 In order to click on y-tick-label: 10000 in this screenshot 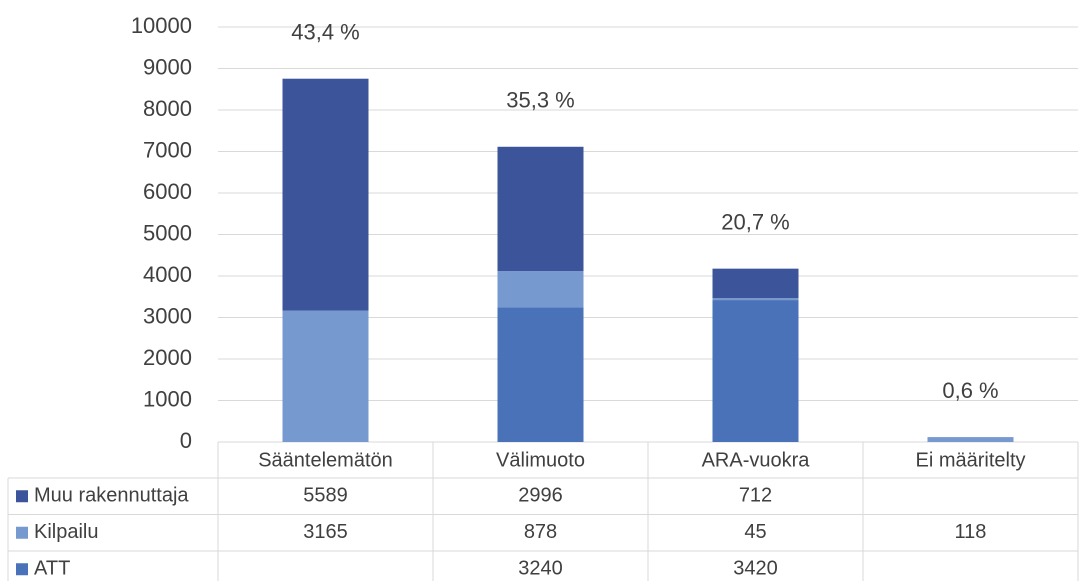, I will do `click(161, 25)`.